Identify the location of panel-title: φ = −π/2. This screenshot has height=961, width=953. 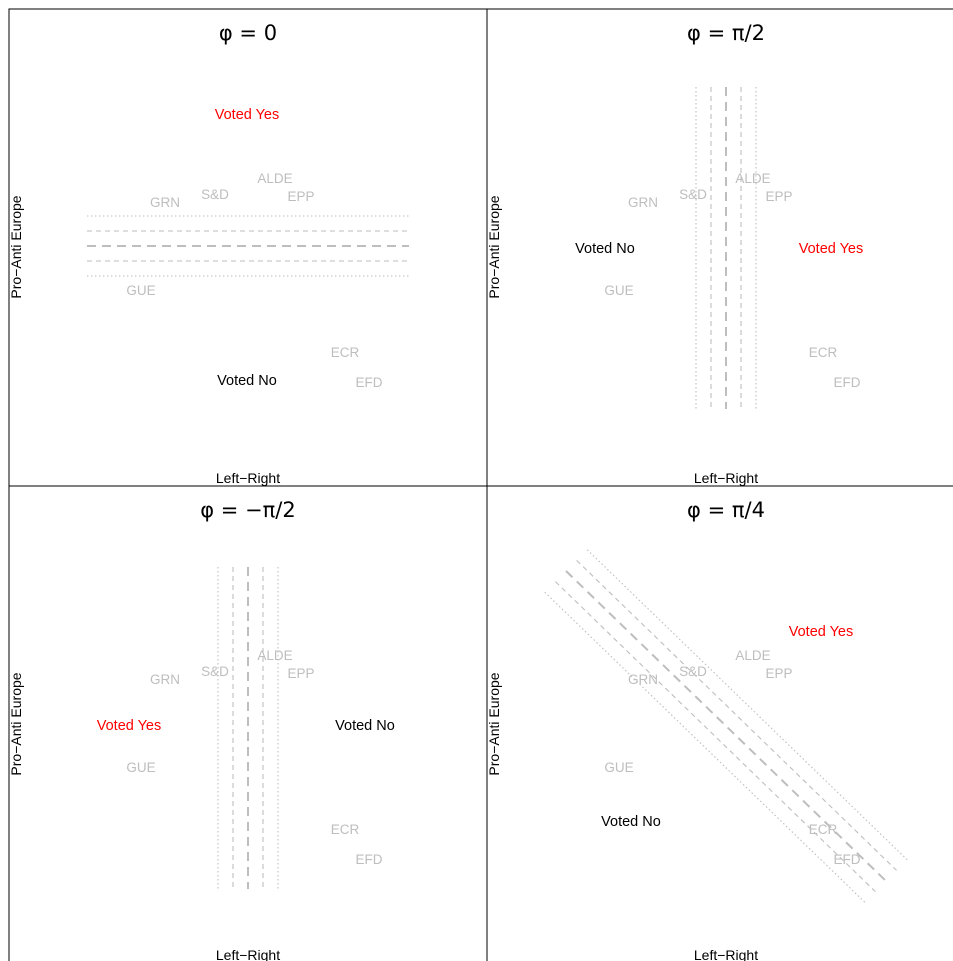
(247, 510).